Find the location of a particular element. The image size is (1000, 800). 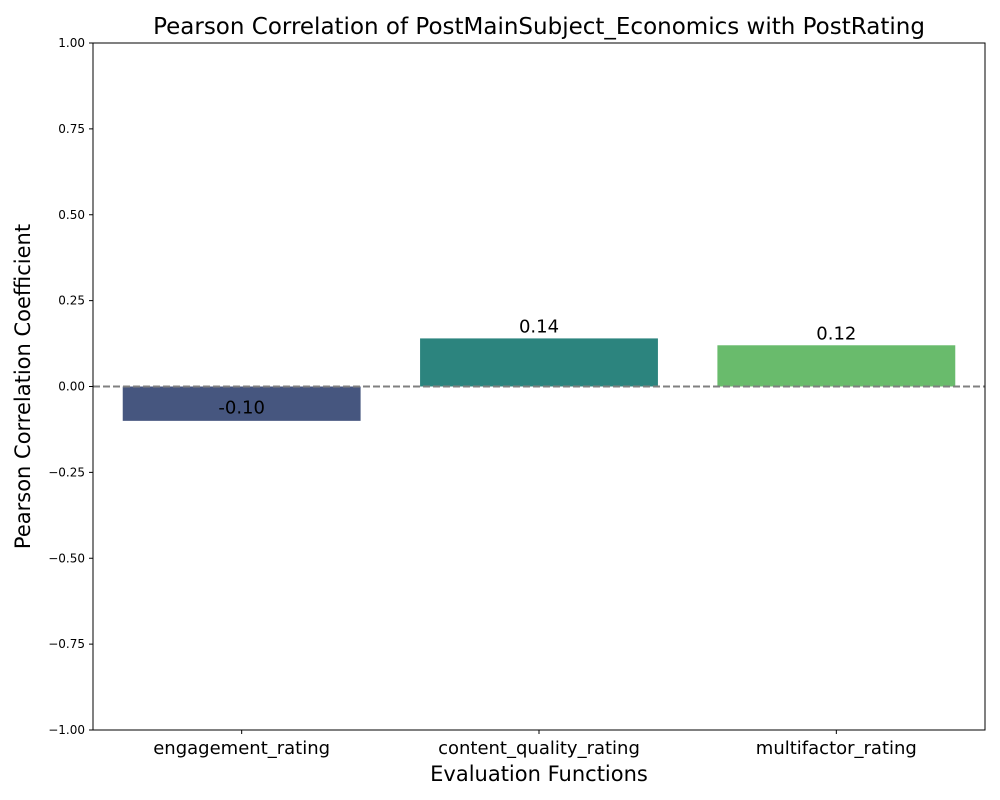

y-tick-label: 0.00 is located at coordinates (71, 387).